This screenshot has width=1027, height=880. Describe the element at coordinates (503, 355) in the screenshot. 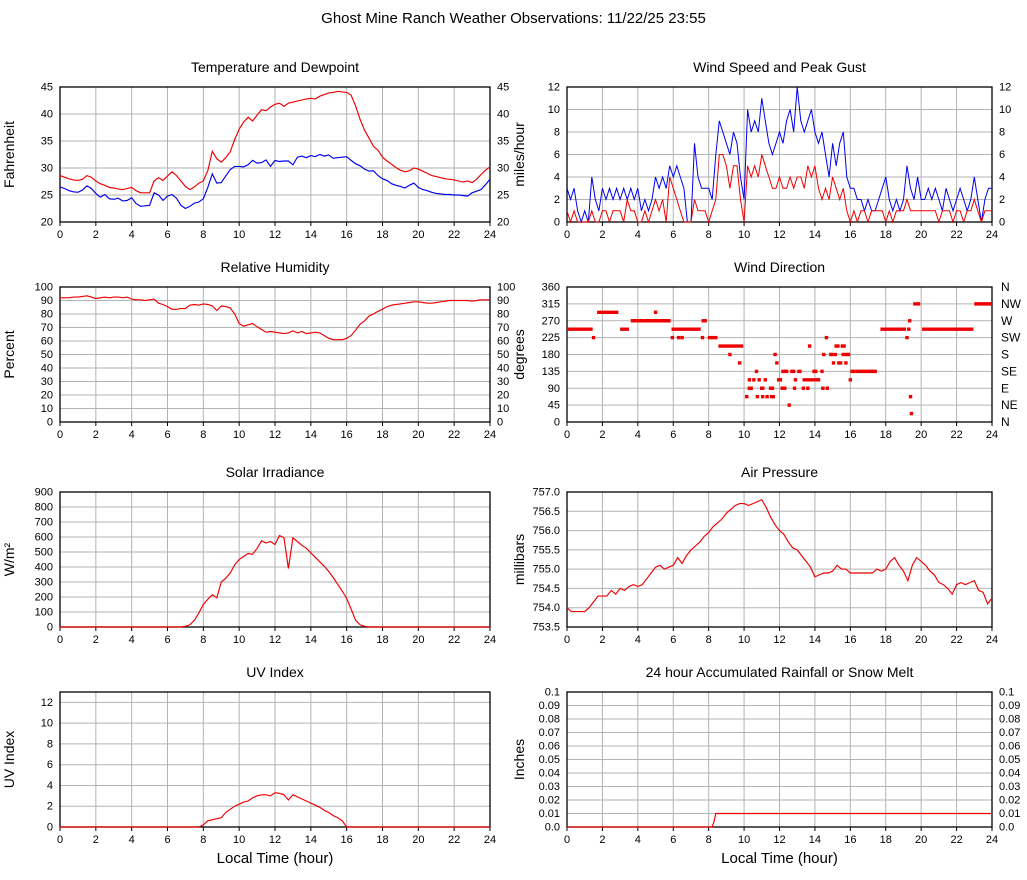

I see `svg-text: 50` at that location.